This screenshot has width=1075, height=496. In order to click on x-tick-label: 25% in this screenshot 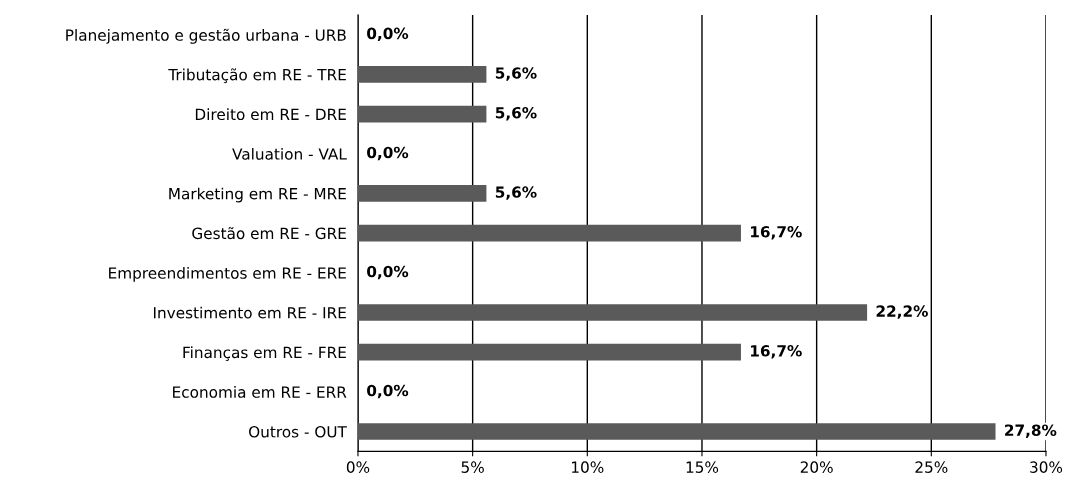, I will do `click(931, 467)`.